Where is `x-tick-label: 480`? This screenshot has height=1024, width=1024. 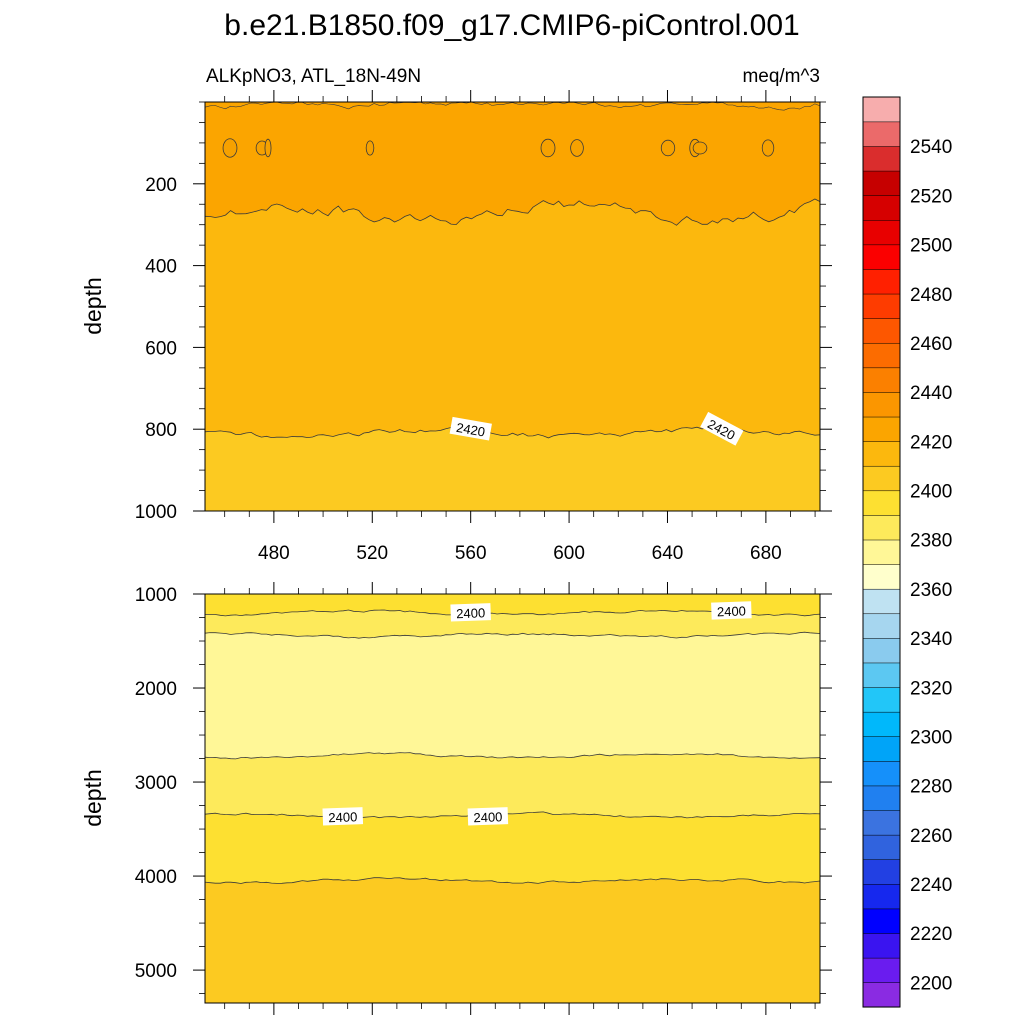 x-tick-label: 480 is located at coordinates (274, 553).